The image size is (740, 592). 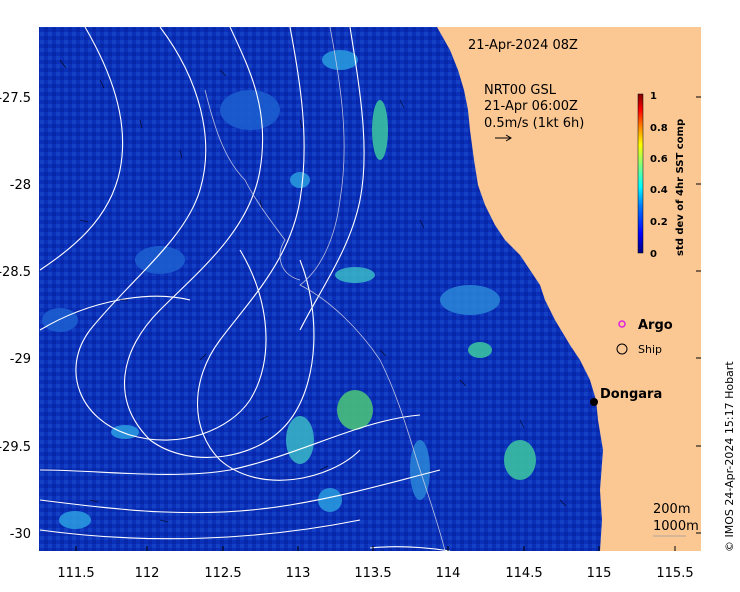 I want to click on x-tick-label: 111.5, so click(x=75, y=573).